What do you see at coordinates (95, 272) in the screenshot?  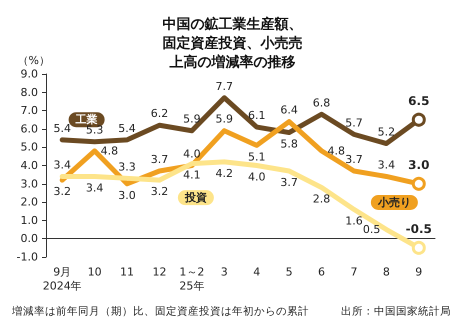 I see `x-tick-label: 10` at bounding box center [95, 272].